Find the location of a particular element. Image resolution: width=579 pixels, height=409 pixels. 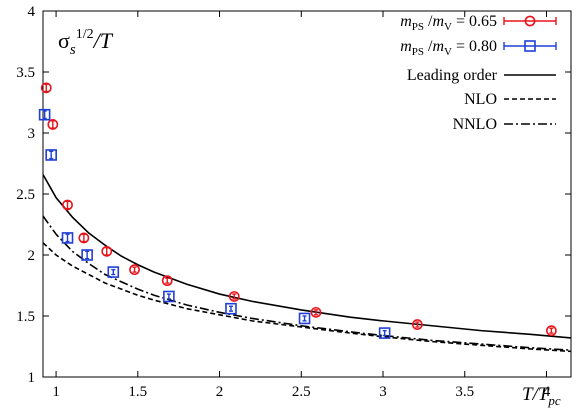

legend-label: Leading order is located at coordinates (452, 75).